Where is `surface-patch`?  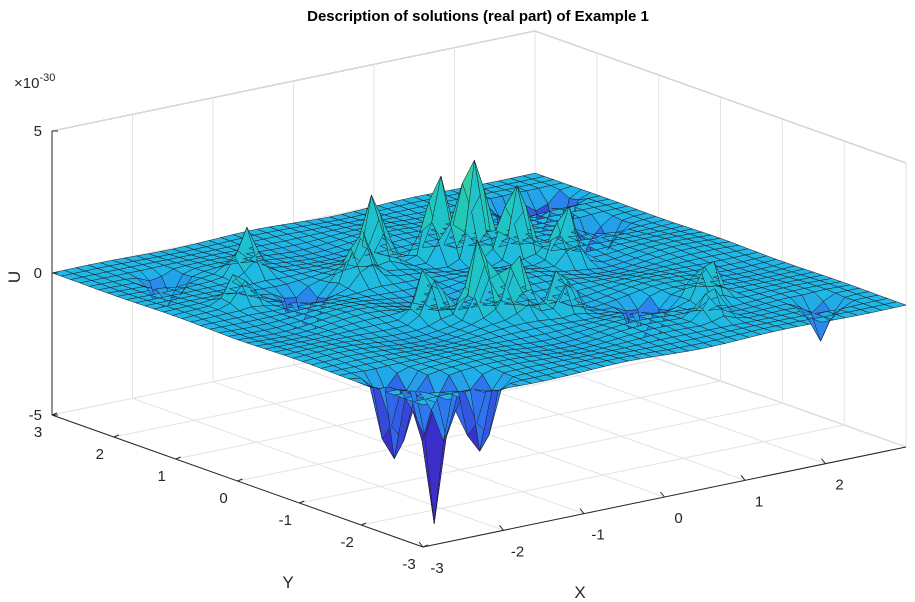 surface-patch is located at coordinates (895, 305).